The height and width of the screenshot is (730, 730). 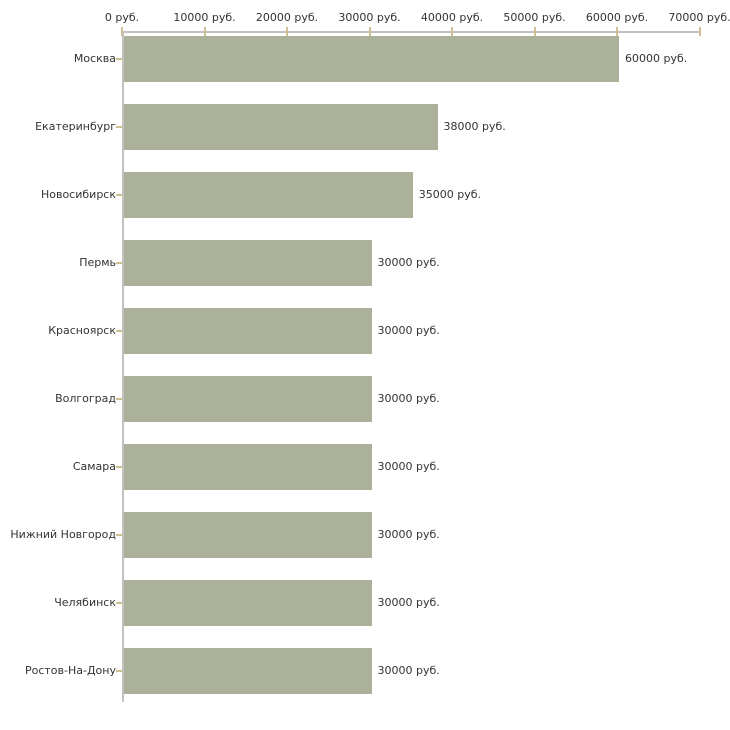 I want to click on value-label: 35000 руб., so click(x=450, y=194).